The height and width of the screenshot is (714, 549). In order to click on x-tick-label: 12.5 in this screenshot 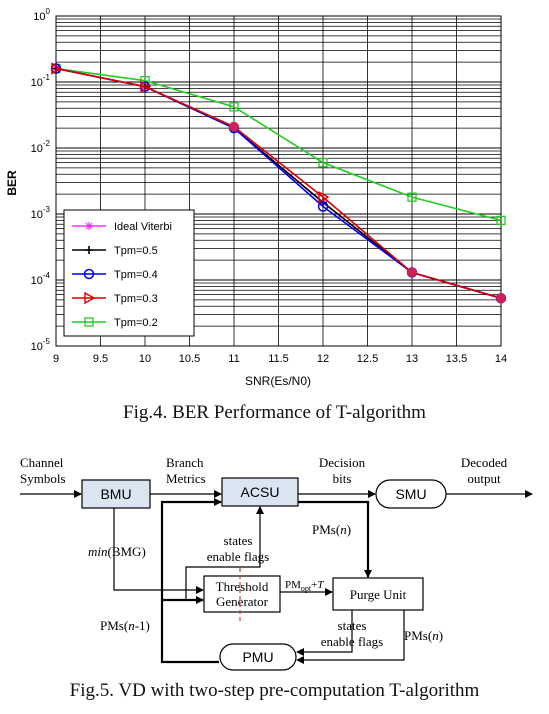, I will do `click(367, 359)`.